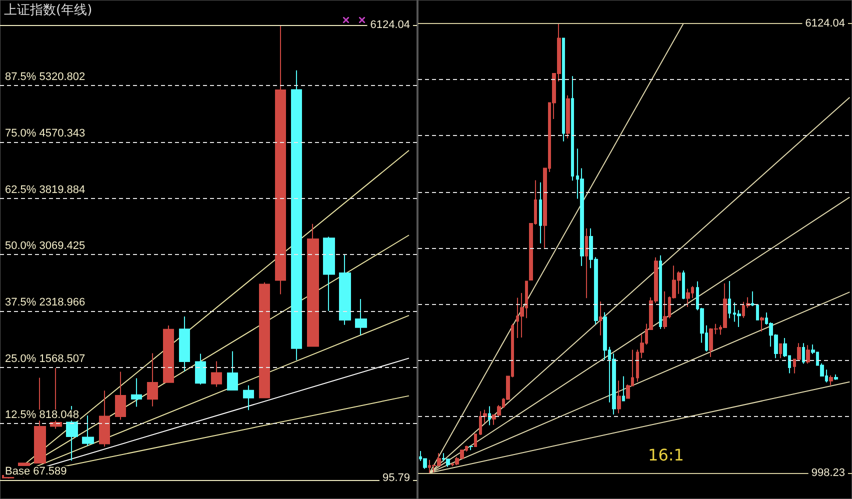  I want to click on ref-line-label: 50.0% 3069.425, so click(45, 246).